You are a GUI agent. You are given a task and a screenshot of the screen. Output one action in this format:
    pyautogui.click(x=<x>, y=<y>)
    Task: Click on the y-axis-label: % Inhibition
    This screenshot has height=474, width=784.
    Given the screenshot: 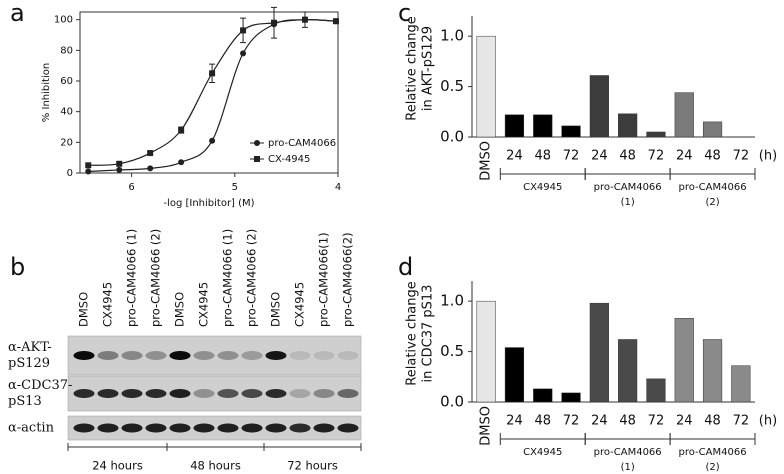 What is the action you would take?
    pyautogui.click(x=46, y=92)
    